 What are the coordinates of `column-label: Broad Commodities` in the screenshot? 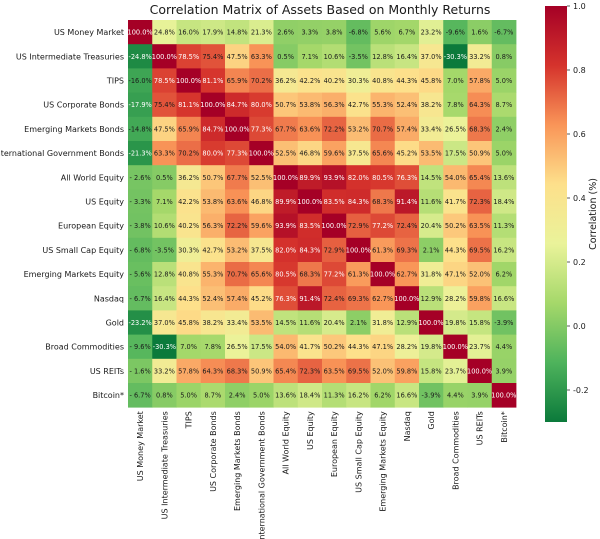 It's located at (455, 450).